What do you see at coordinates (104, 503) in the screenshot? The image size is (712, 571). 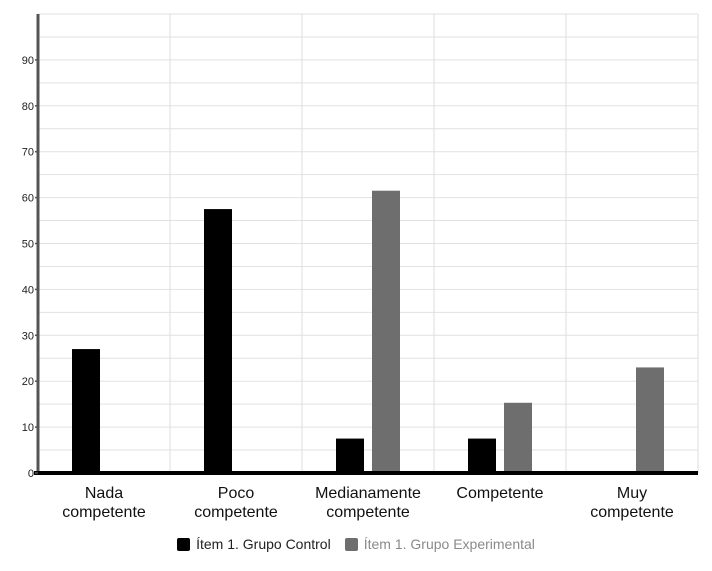 I see `x-tick-label: Nada competente` at bounding box center [104, 503].